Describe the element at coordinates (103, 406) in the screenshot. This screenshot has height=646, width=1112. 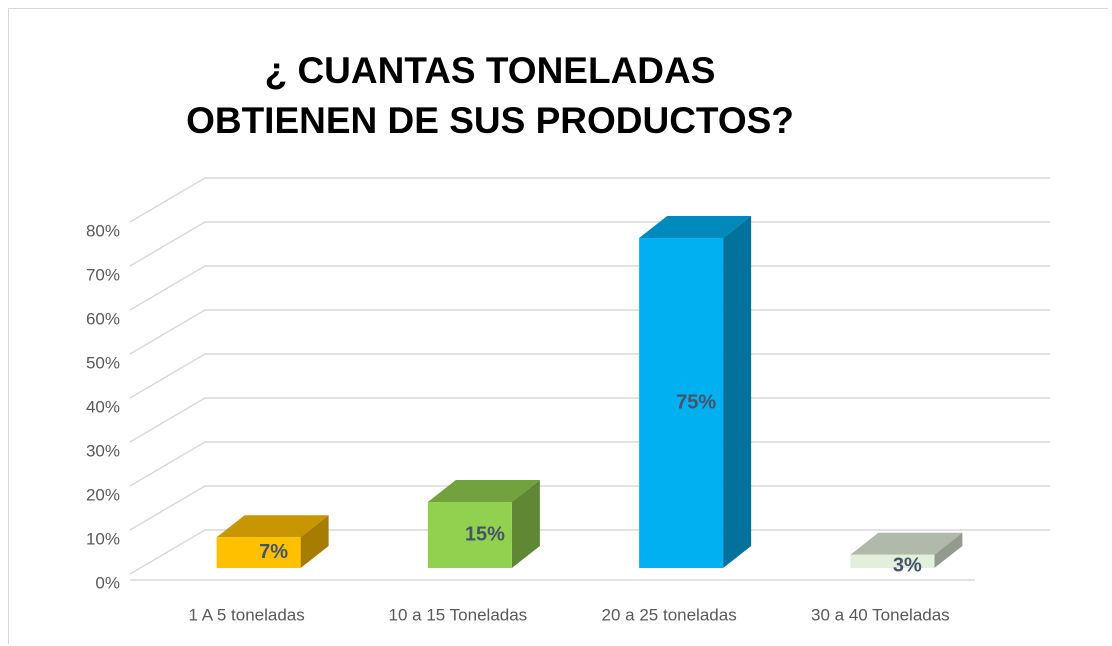
I see `y-tick-label: 40%` at that location.